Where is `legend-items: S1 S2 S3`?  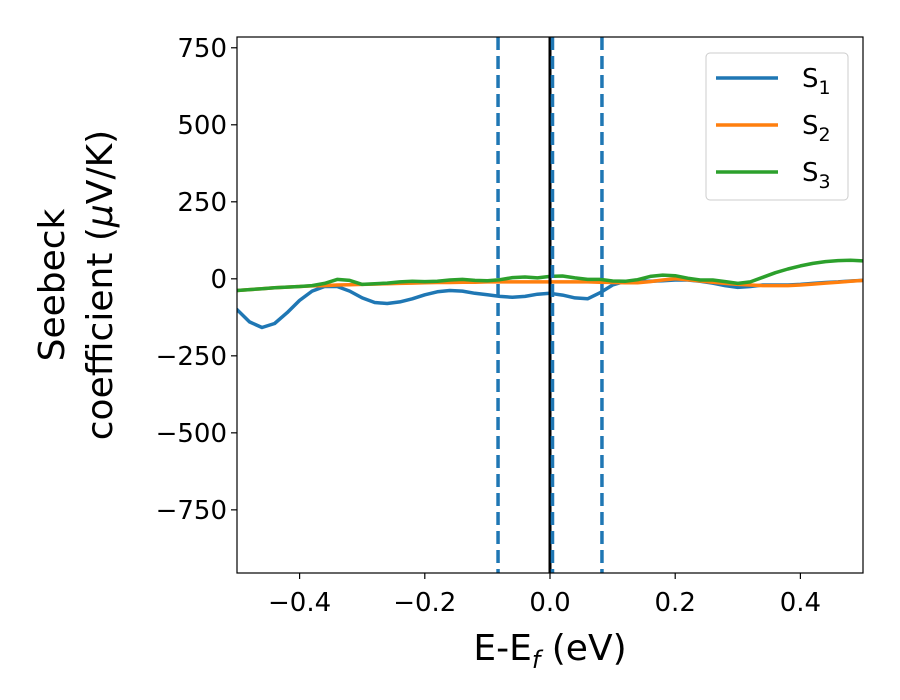 legend-items: S1 S2 S3 is located at coordinates (773, 128).